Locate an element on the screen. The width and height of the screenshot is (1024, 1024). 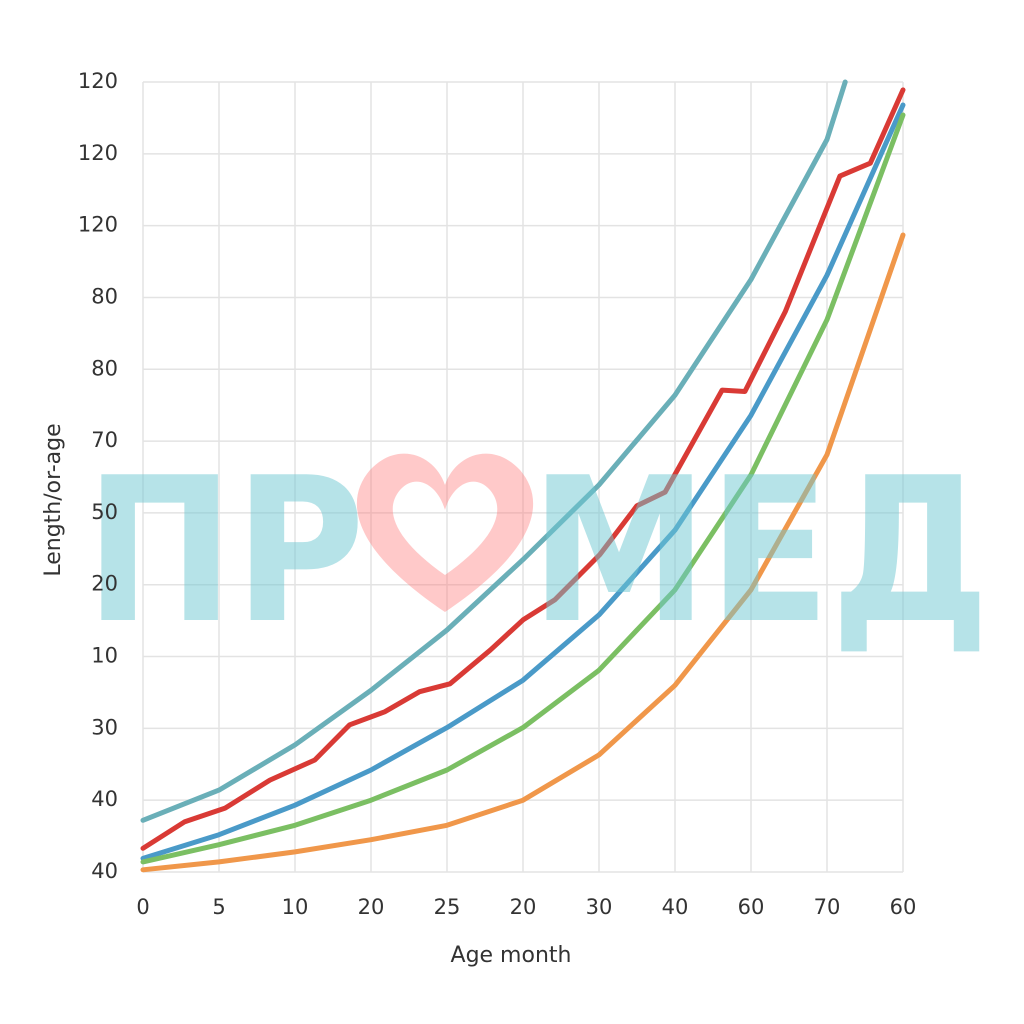
x-tick-label: 30 is located at coordinates (599, 907).